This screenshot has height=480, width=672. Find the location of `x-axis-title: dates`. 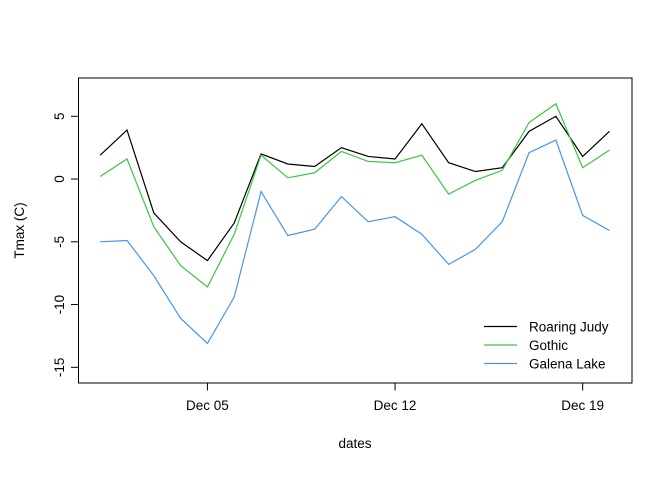

x-axis-title: dates is located at coordinates (354, 443).